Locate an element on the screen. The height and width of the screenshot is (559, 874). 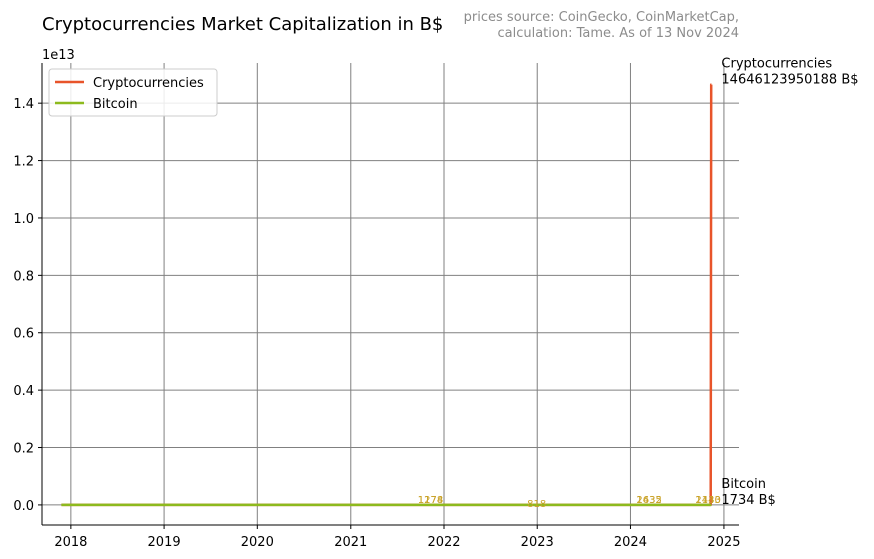
y-tick-label: 0.0 is located at coordinates (23, 506).